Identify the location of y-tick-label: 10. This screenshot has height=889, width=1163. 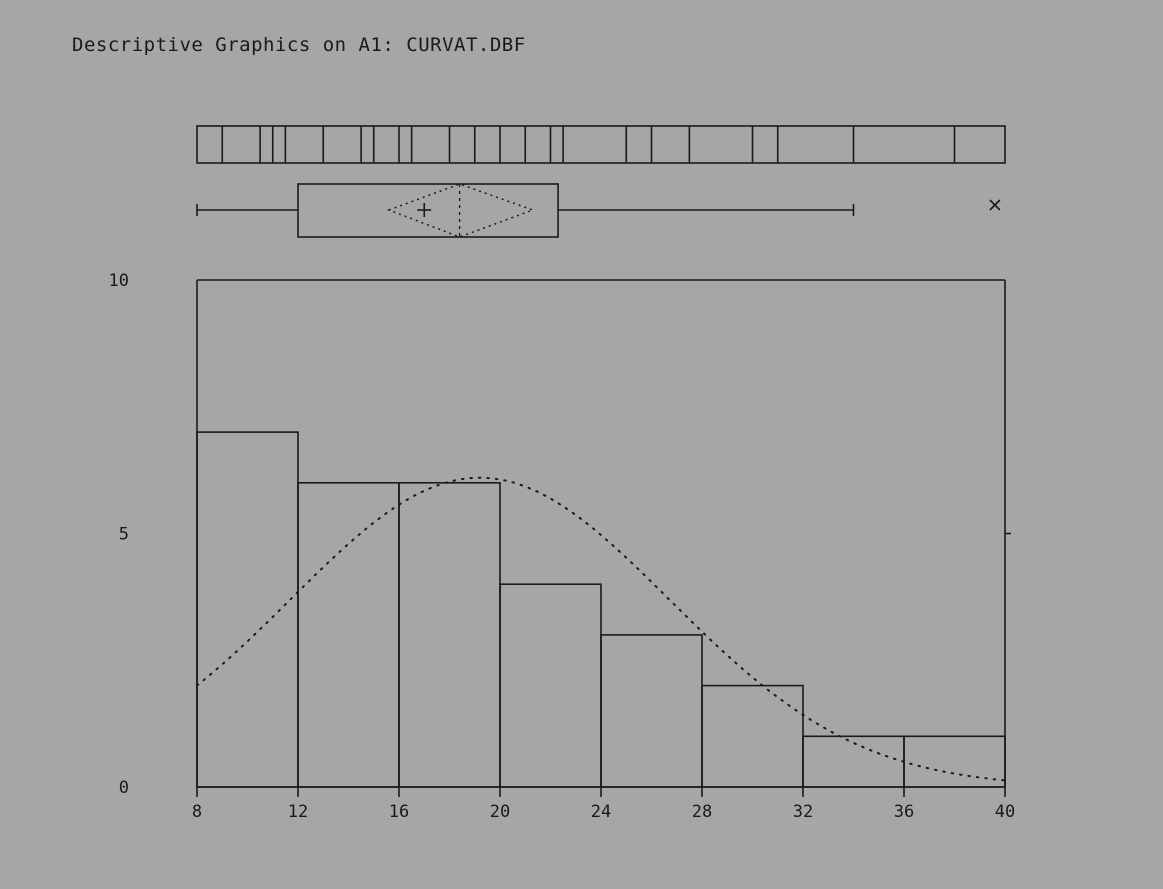
(119, 281).